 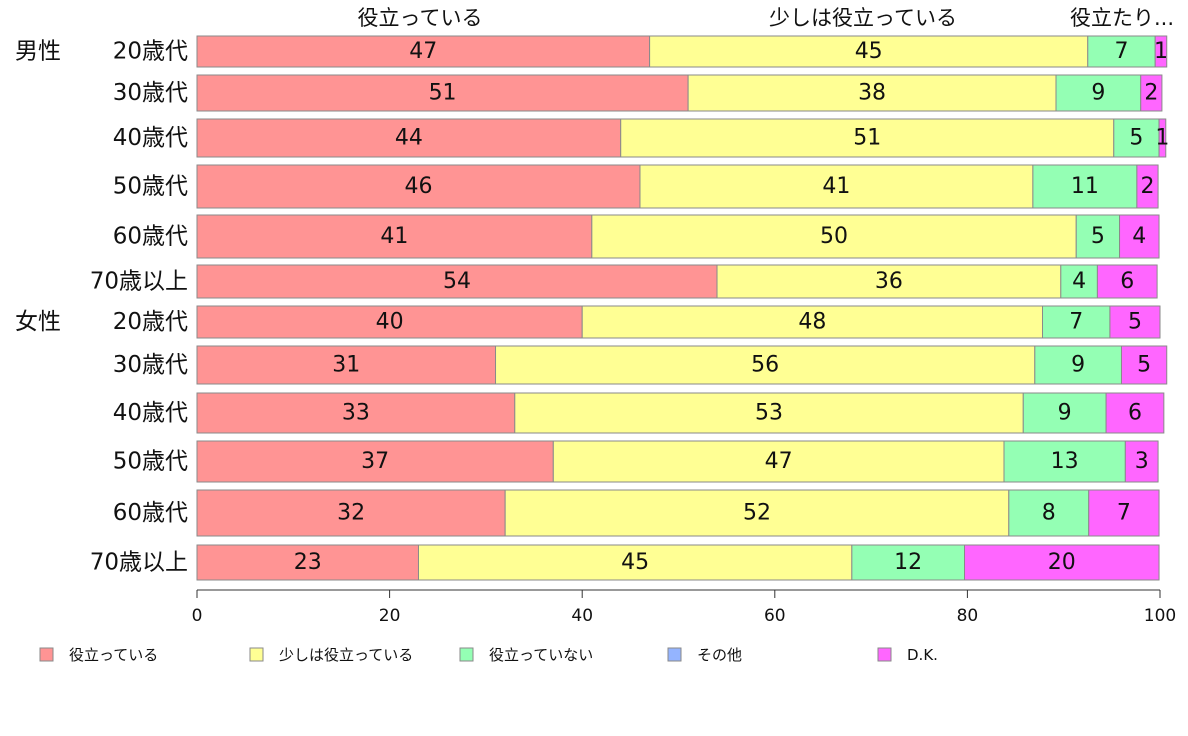 What do you see at coordinates (38, 52) in the screenshot?
I see `group-label: 男性` at bounding box center [38, 52].